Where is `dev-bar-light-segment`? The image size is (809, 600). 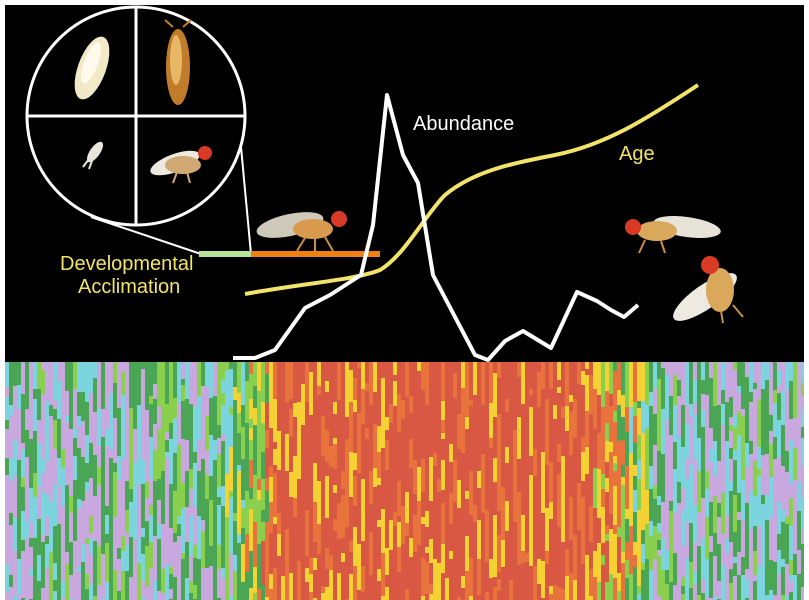 dev-bar-light-segment is located at coordinates (225, 254).